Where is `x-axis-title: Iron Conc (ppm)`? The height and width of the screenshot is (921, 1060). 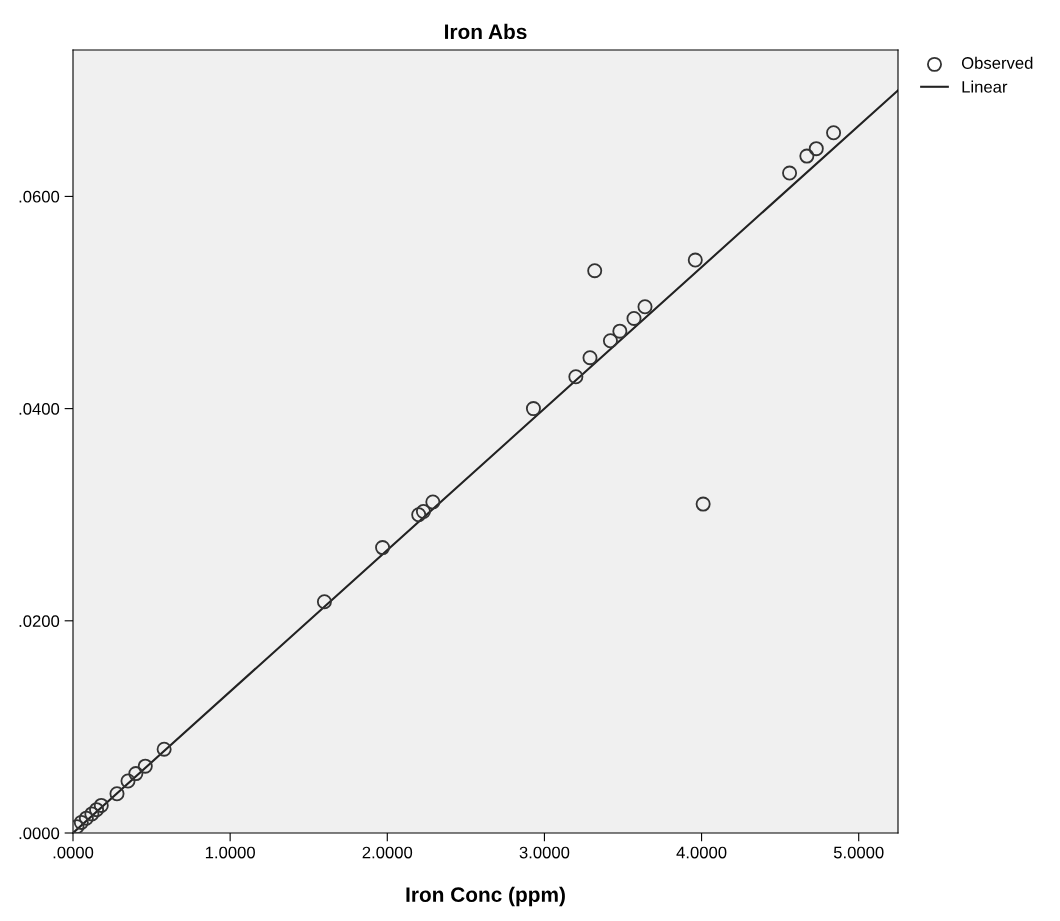 x-axis-title: Iron Conc (ppm) is located at coordinates (485, 896).